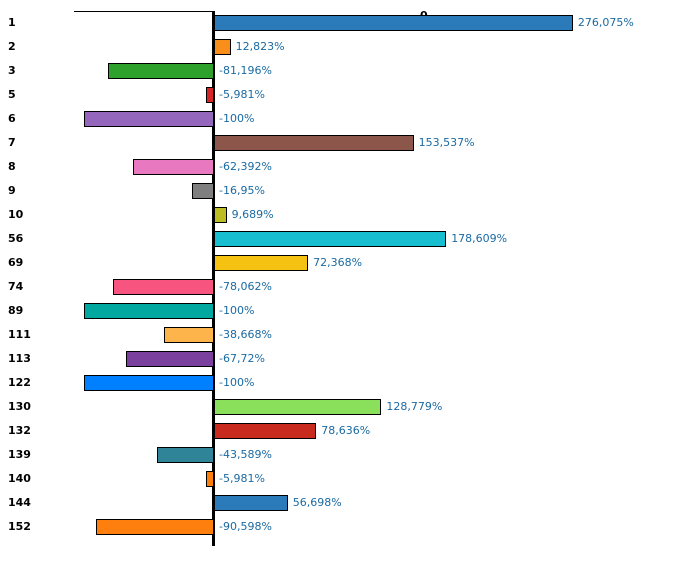 Image resolution: width=700 pixels, height=573 pixels. Describe the element at coordinates (245, 454) in the screenshot. I see `bar-value-label: -43,589%` at that location.